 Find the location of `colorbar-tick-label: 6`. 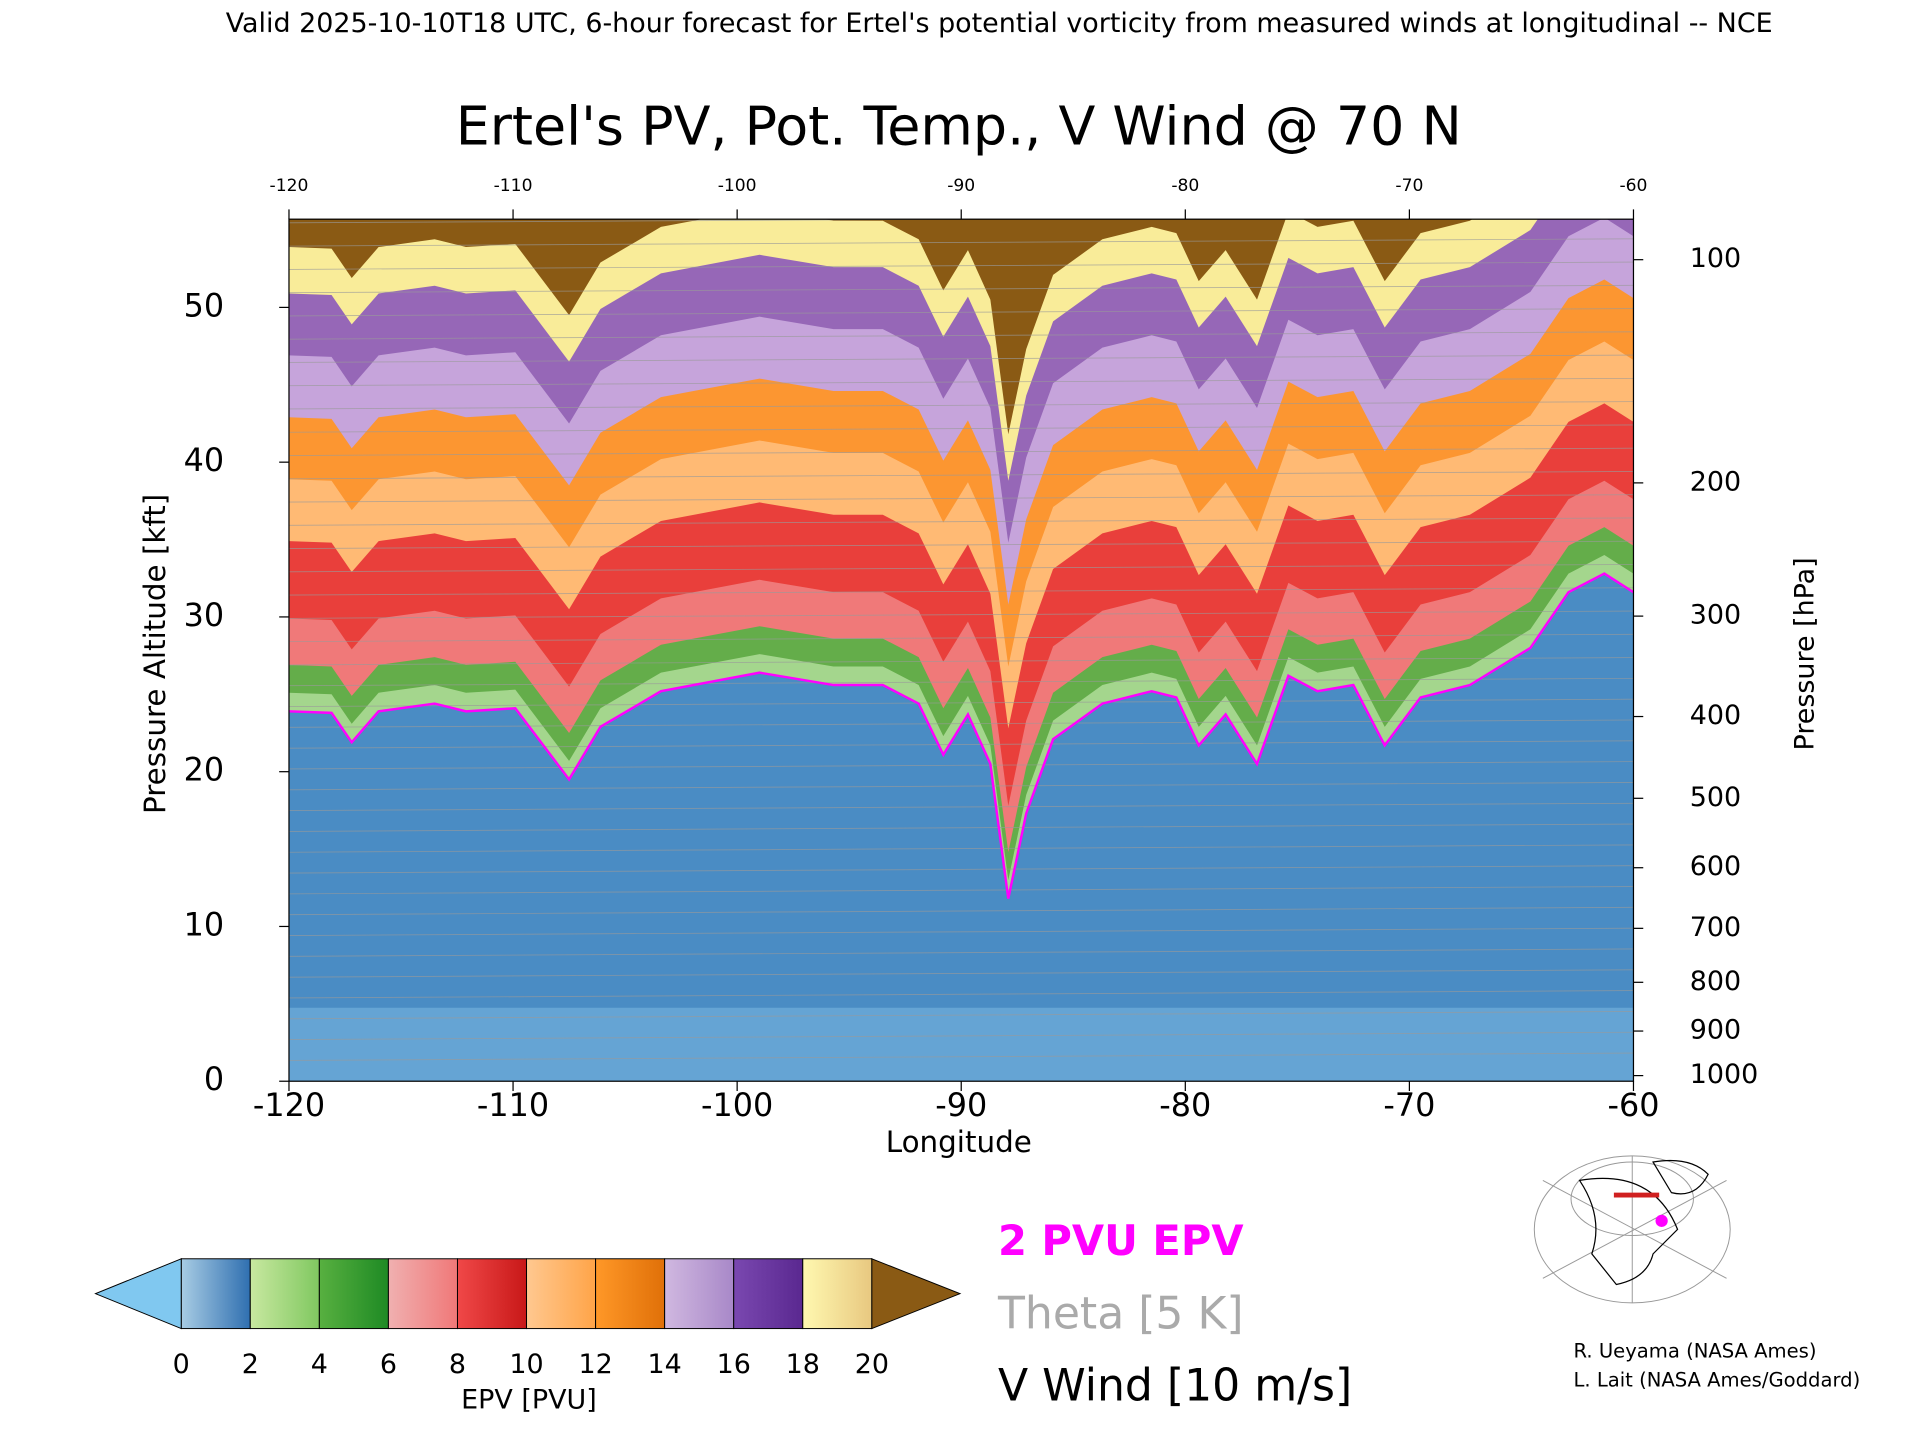

colorbar-tick-label: 6 is located at coordinates (388, 1364).